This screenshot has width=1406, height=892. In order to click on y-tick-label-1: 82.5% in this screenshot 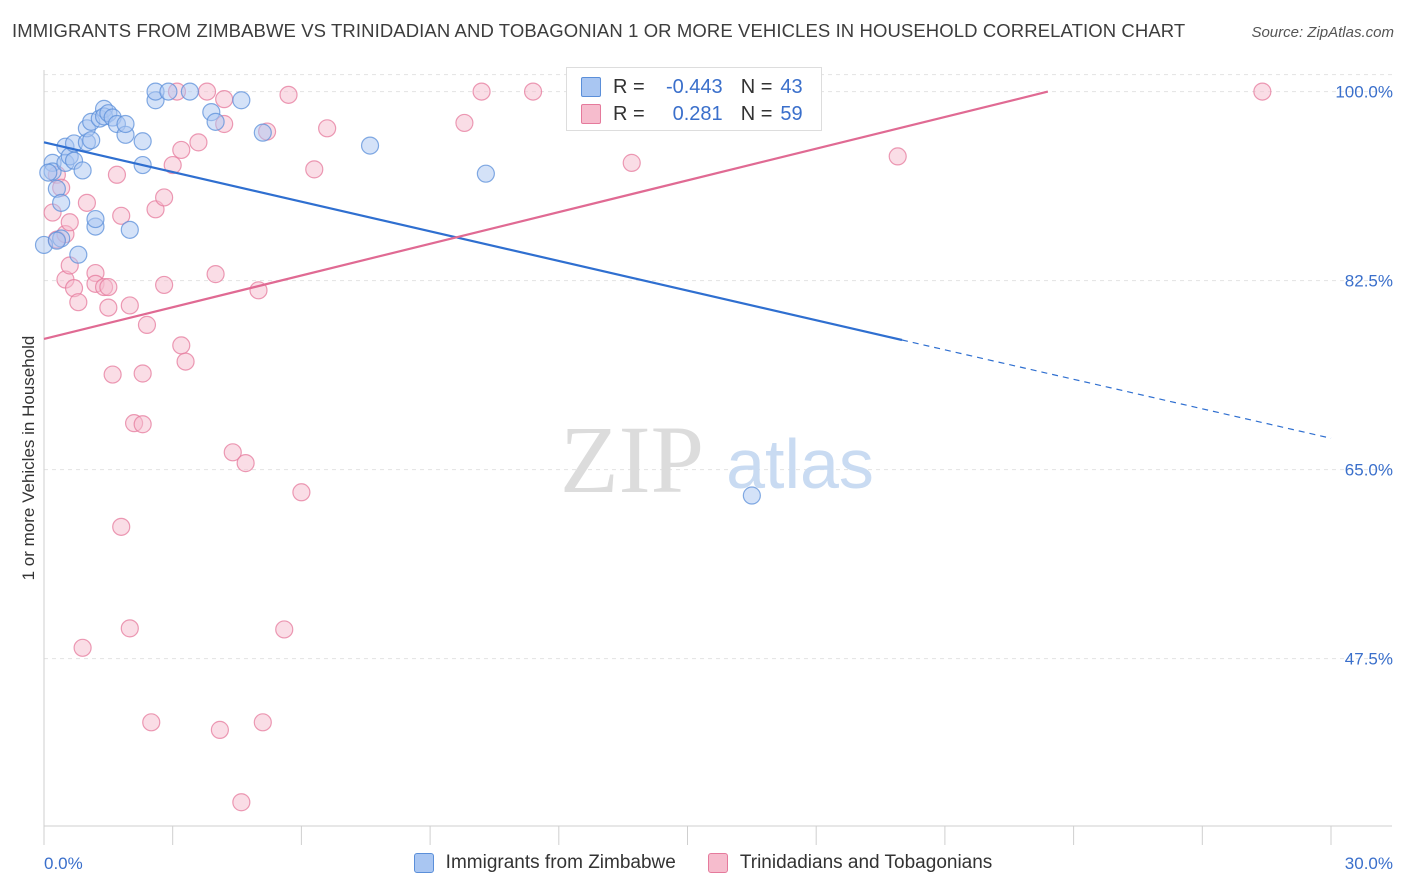, I will do `click(1369, 281)`.